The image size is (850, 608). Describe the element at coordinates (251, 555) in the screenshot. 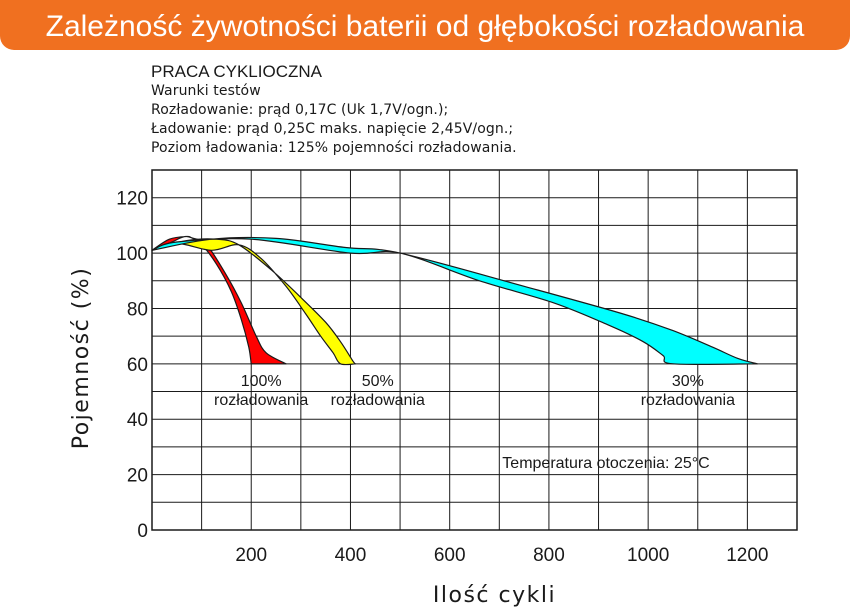

I see `x-tick-label: 200` at that location.